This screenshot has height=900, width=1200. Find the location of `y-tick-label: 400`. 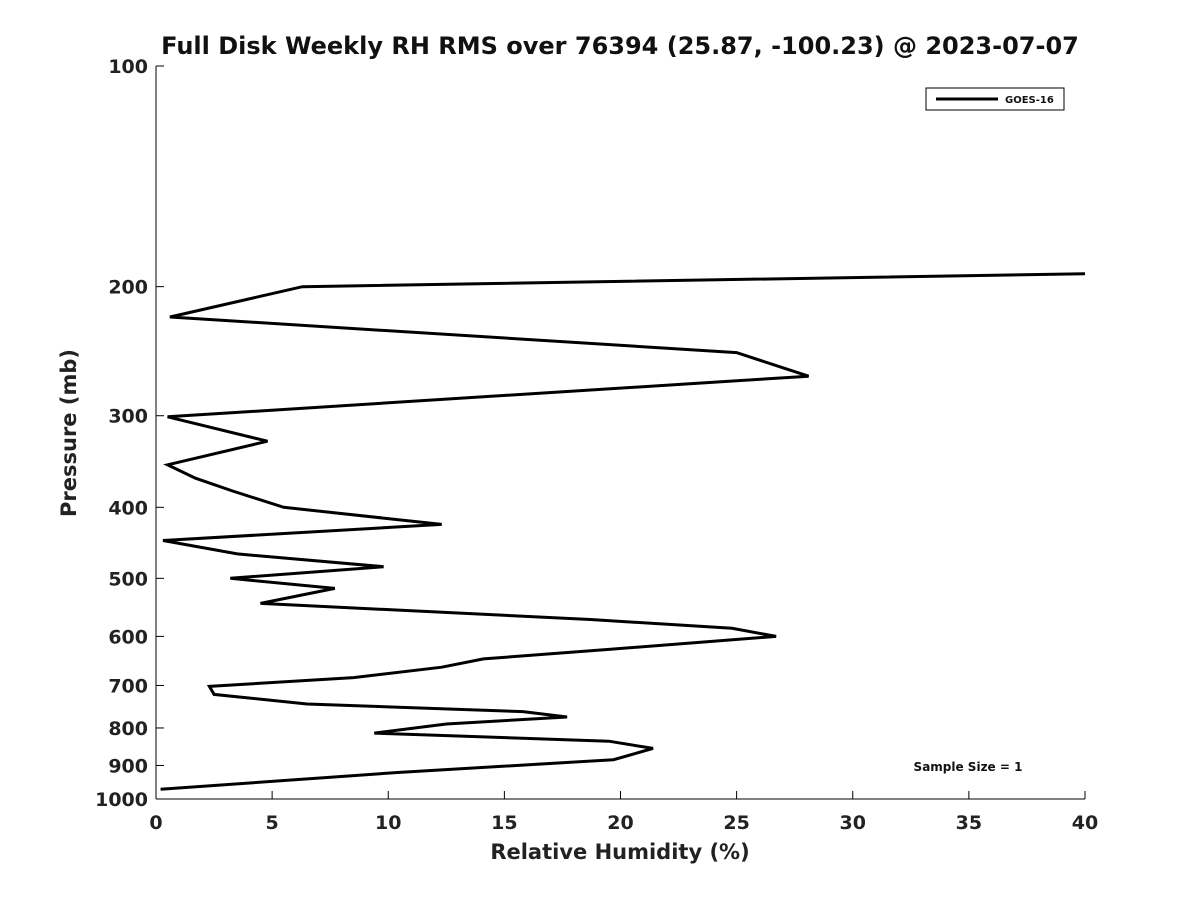

y-tick-label: 400 is located at coordinates (128, 508).